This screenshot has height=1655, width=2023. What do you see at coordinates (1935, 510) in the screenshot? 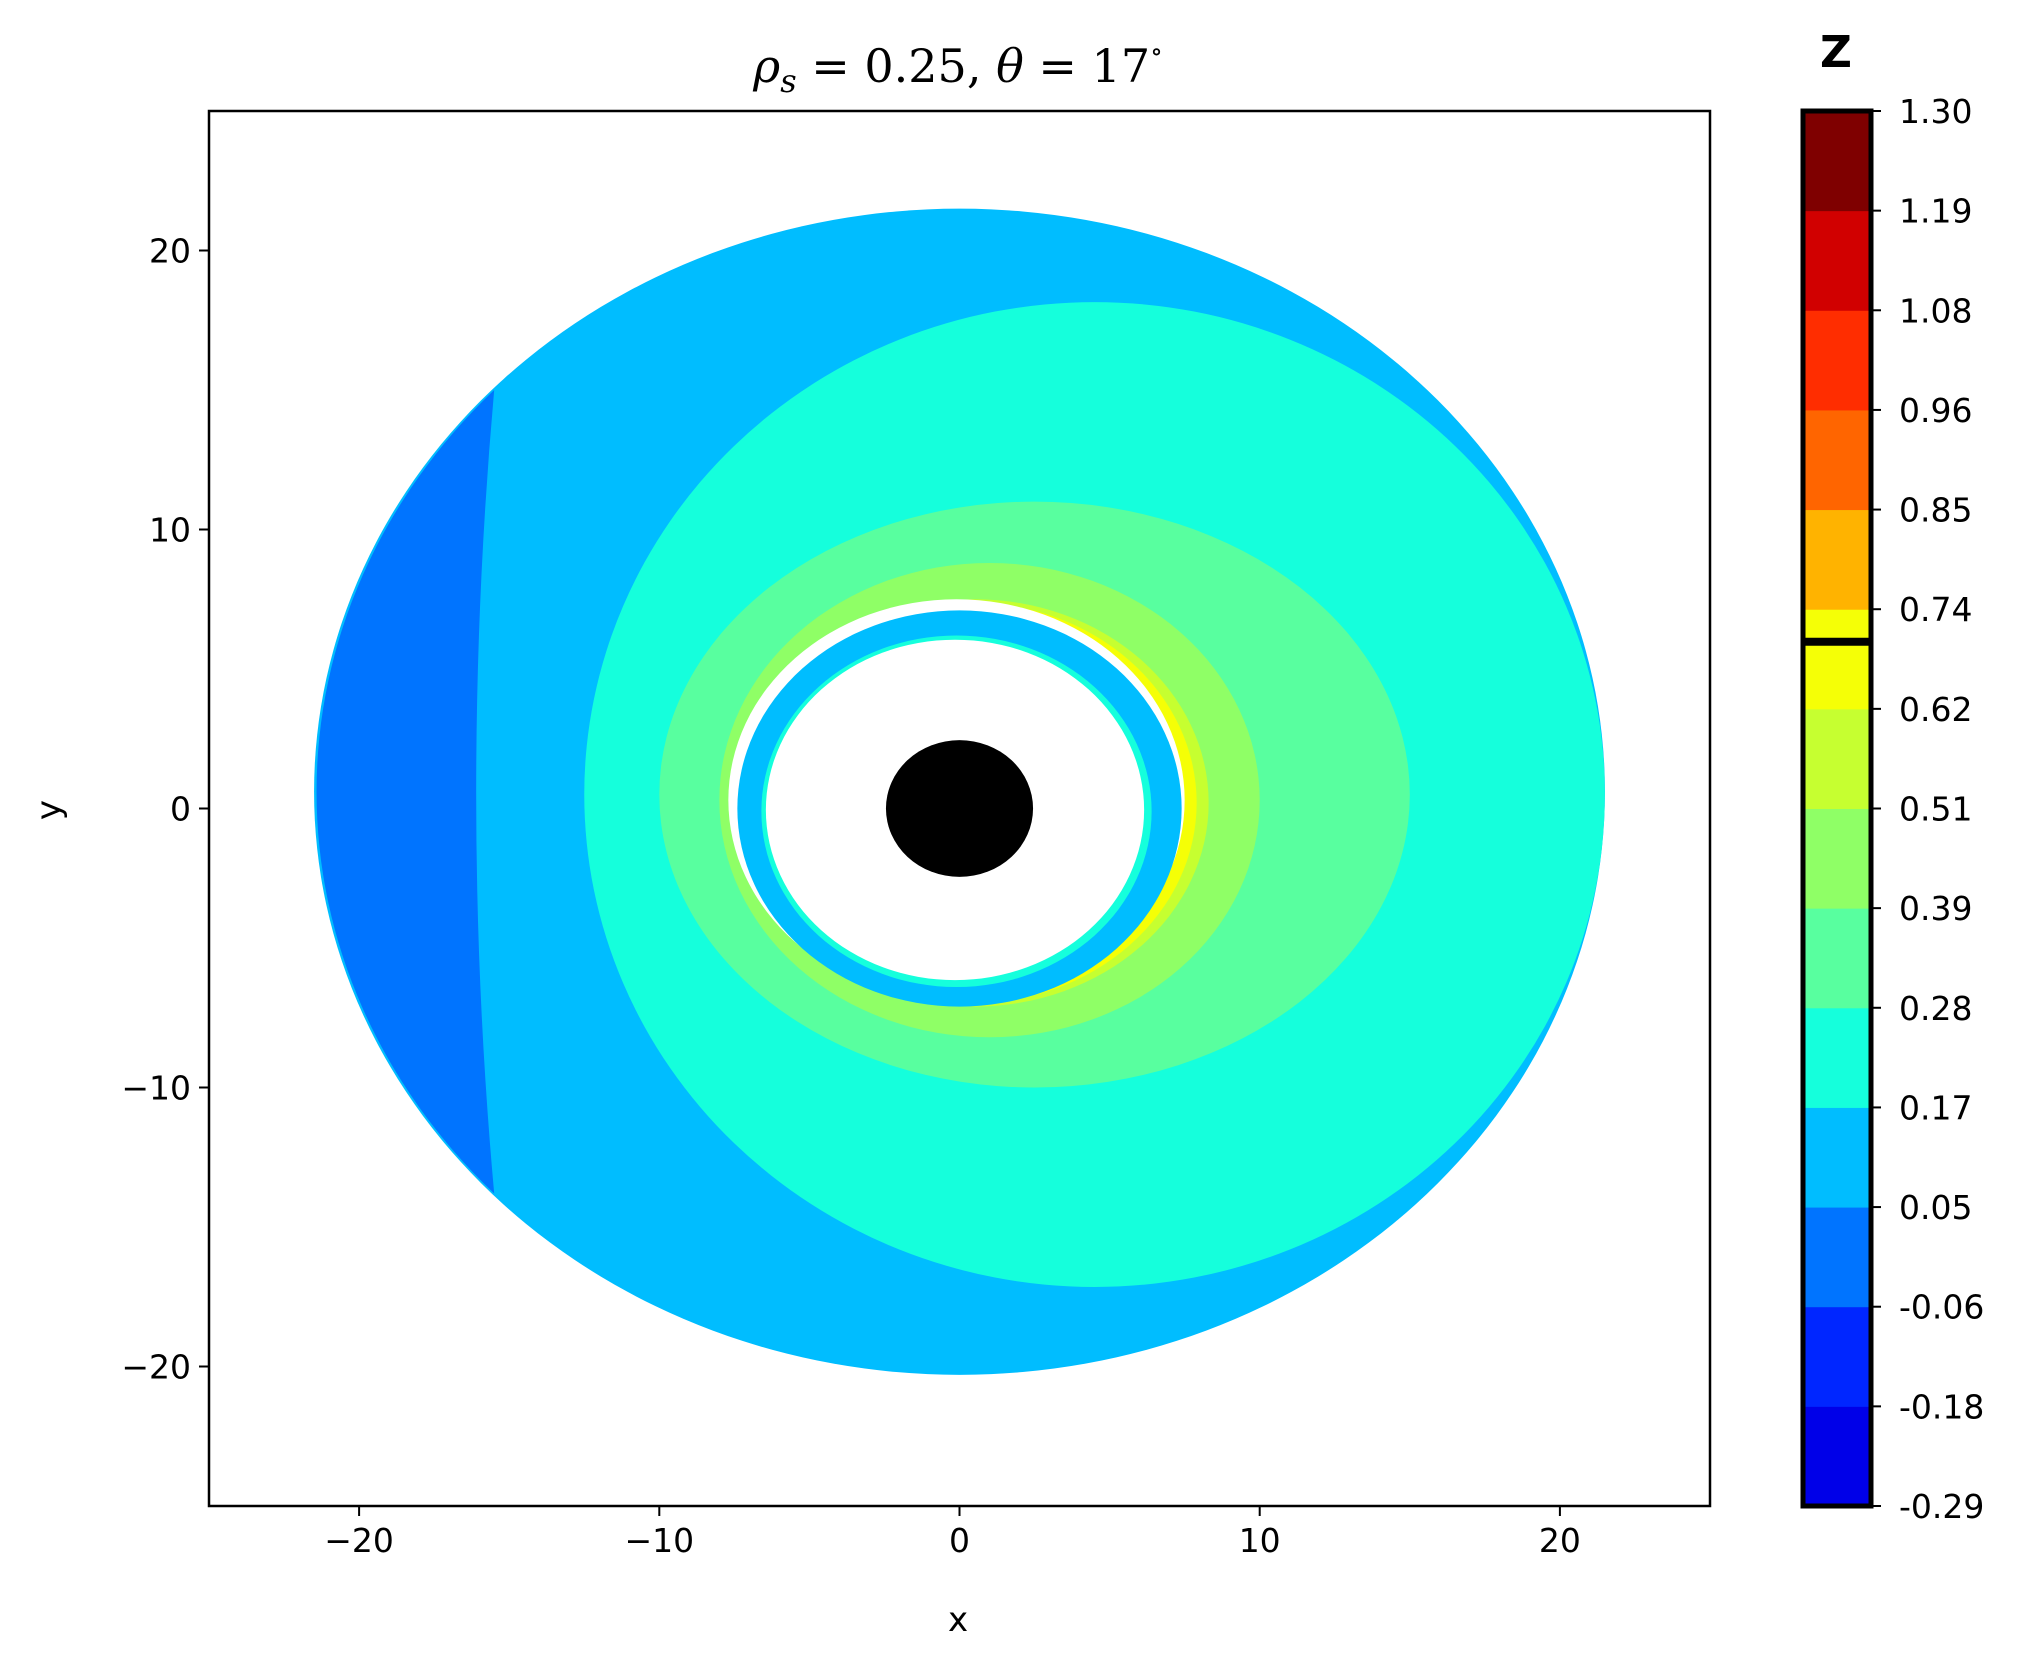
I see `colorbar-tick-label: 0.85` at bounding box center [1935, 510].